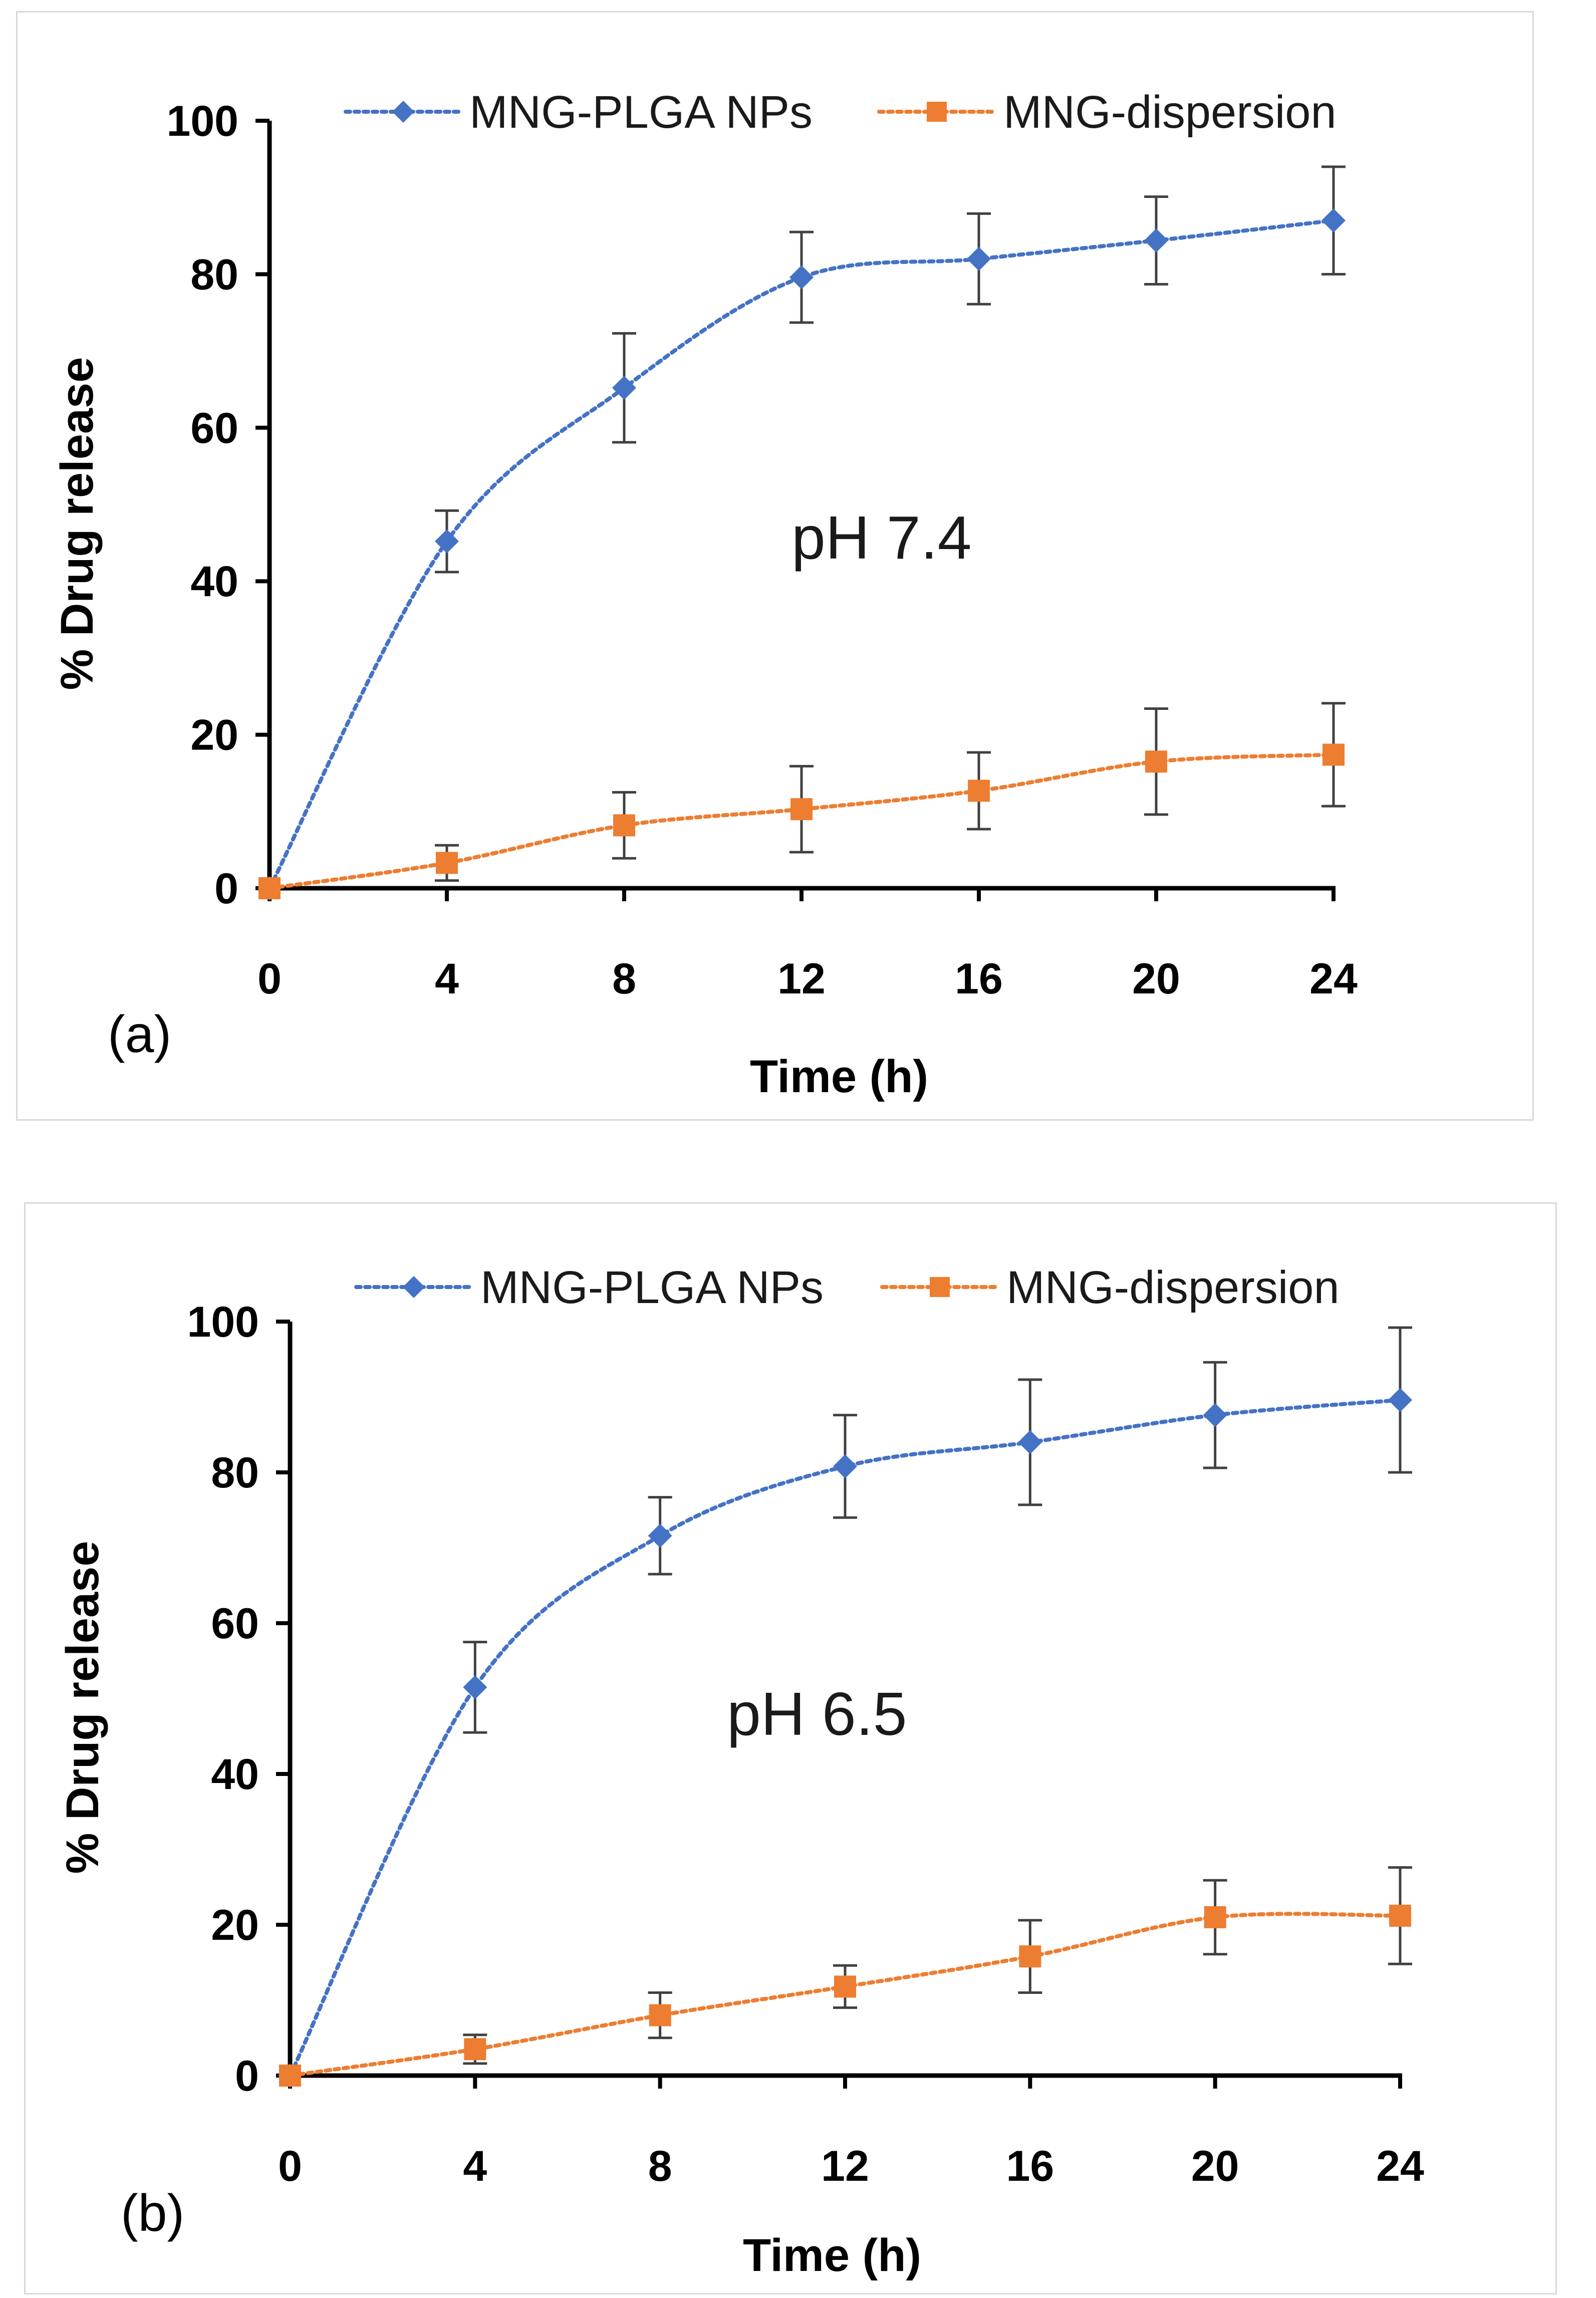  I want to click on y-tick-label-b-60: 60, so click(235, 1624).